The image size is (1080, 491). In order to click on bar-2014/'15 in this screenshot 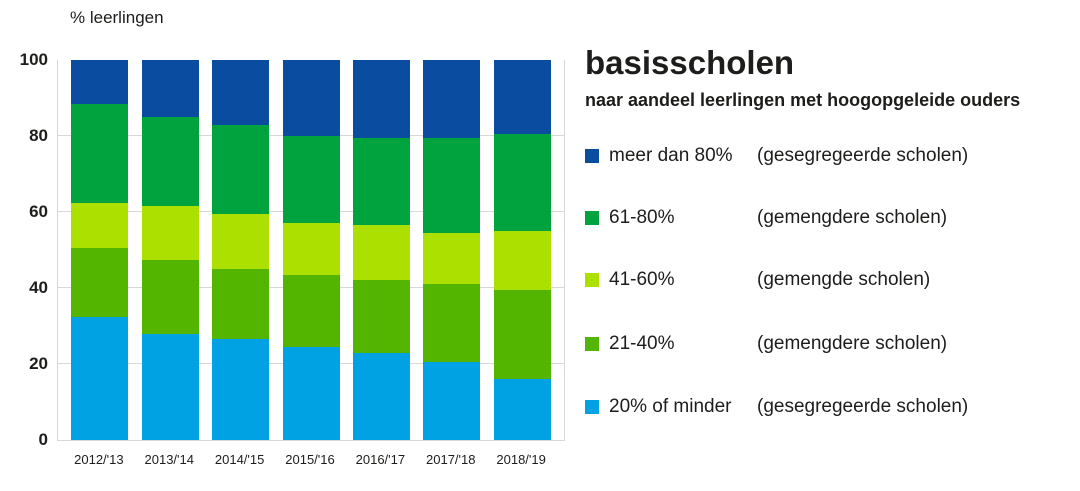, I will do `click(241, 250)`.